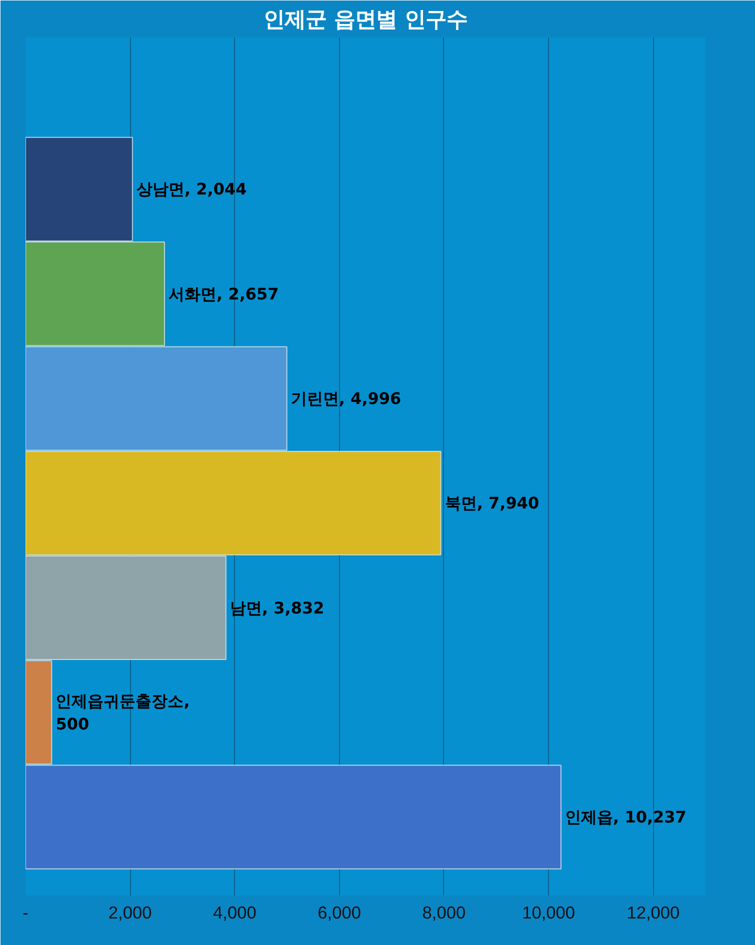 The height and width of the screenshot is (945, 755). What do you see at coordinates (653, 912) in the screenshot?
I see `x-tick-label: 12,000` at bounding box center [653, 912].